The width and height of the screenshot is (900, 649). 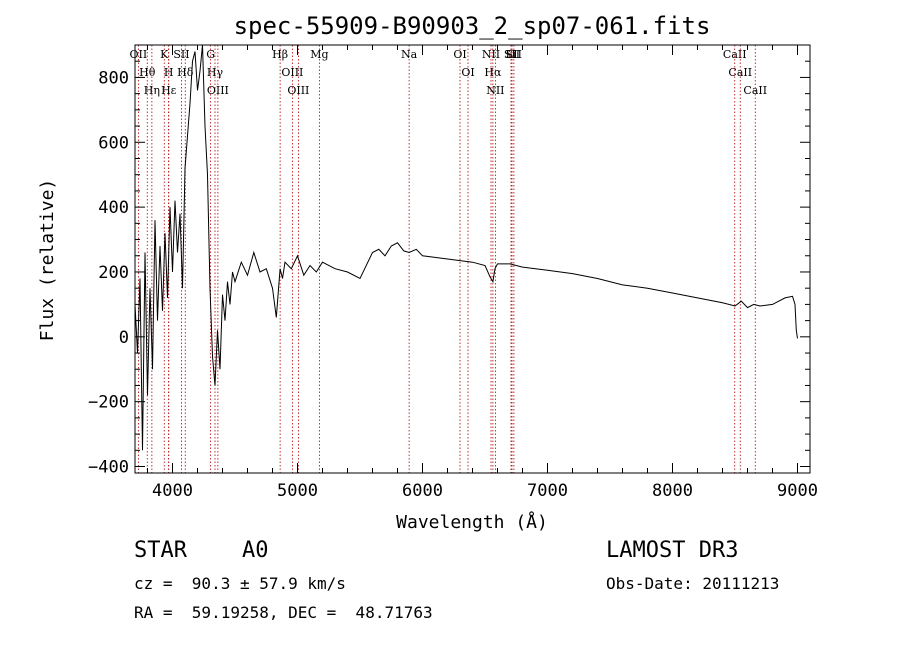 What do you see at coordinates (169, 72) in the screenshot?
I see `line-marker-label: H` at bounding box center [169, 72].